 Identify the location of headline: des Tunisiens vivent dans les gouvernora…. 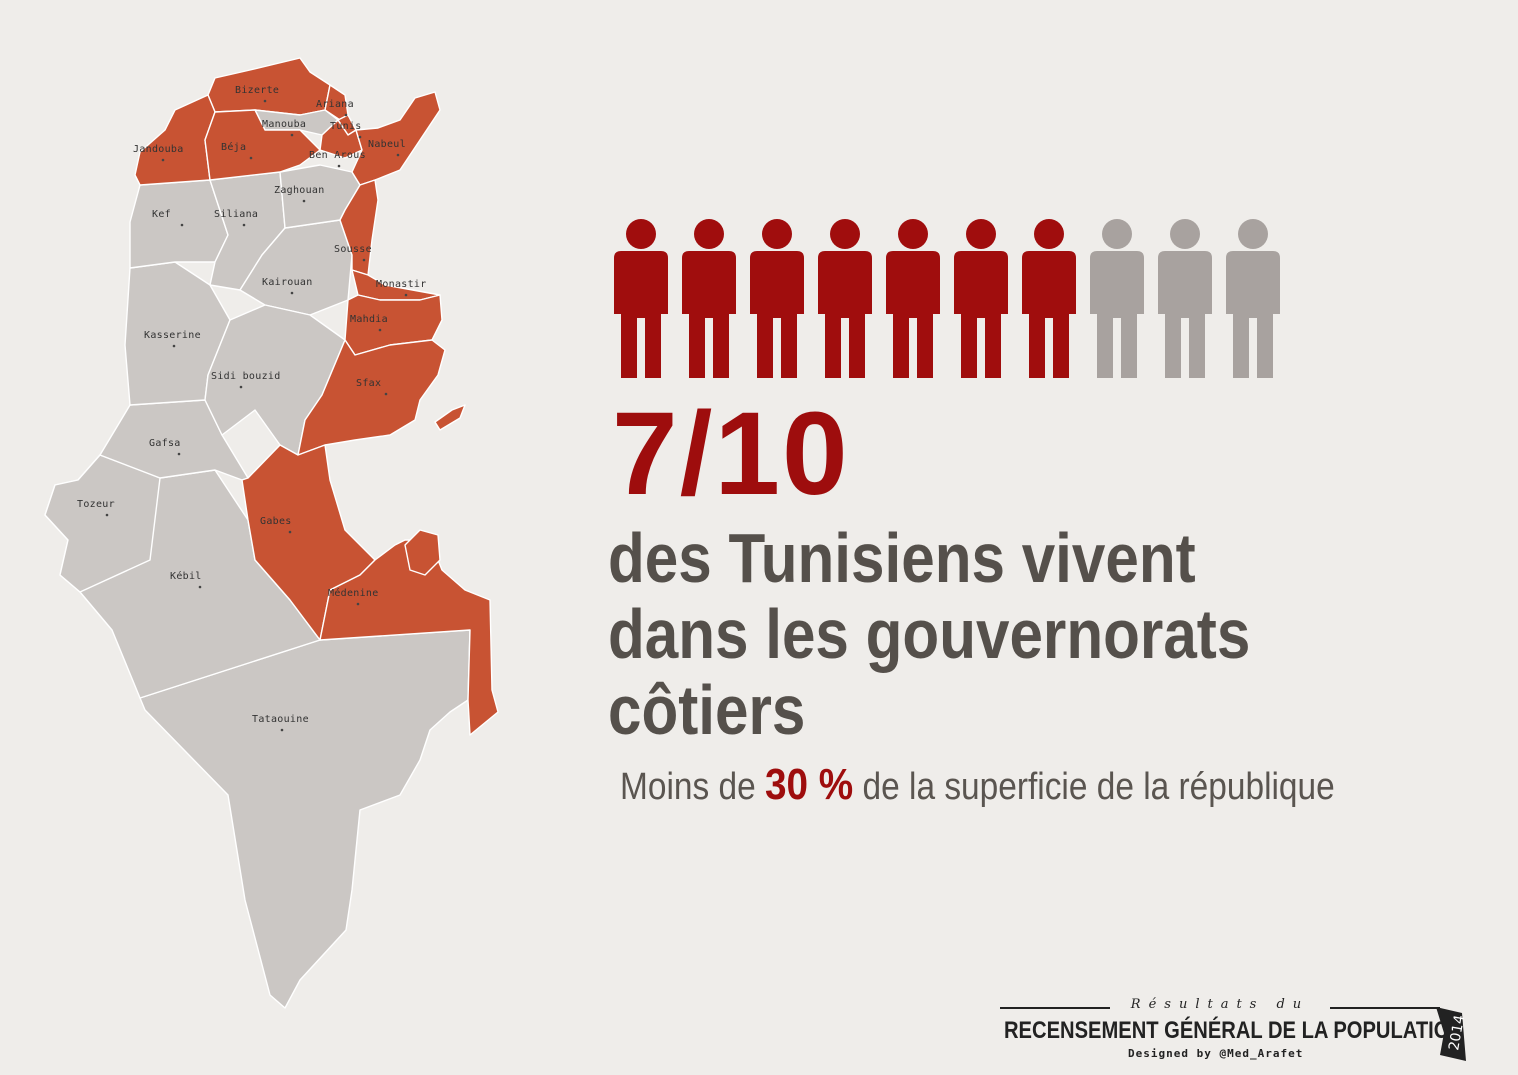
(929, 634).